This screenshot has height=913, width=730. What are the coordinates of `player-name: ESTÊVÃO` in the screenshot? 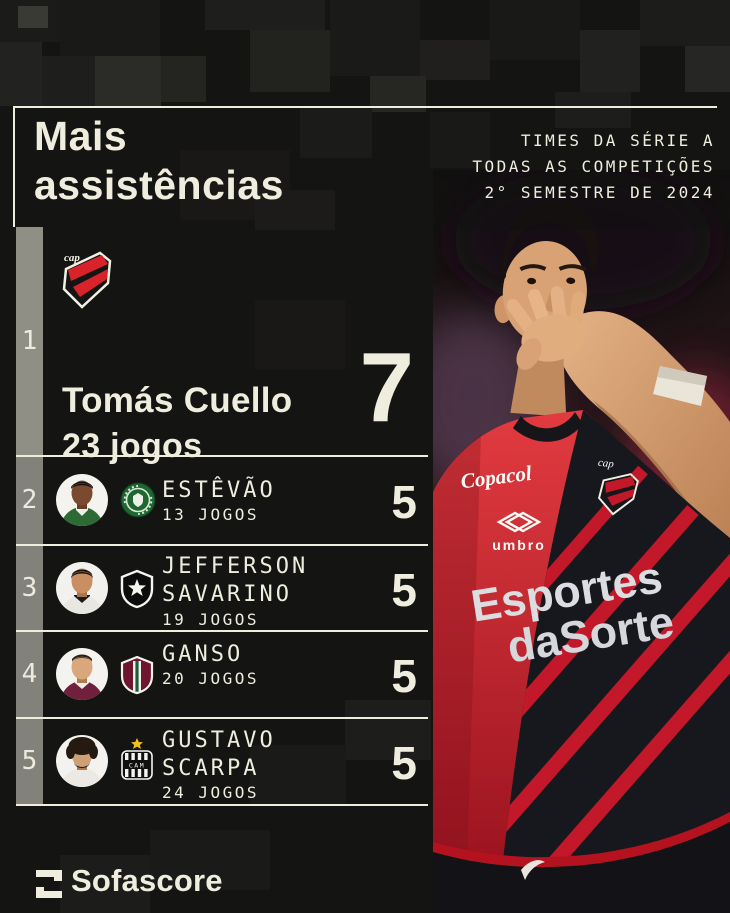 It's located at (219, 490).